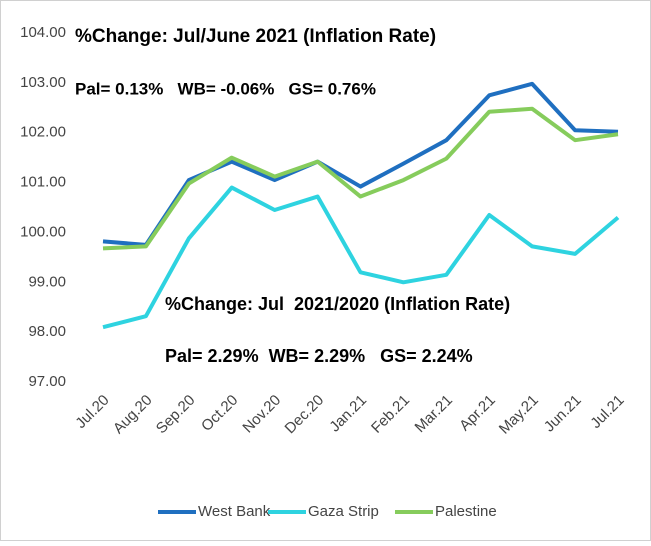 This screenshot has width=651, height=546. Describe the element at coordinates (319, 356) in the screenshot. I see `annotation: Pal= 2.29% WB= 2.29% GS= 2.24%` at that location.